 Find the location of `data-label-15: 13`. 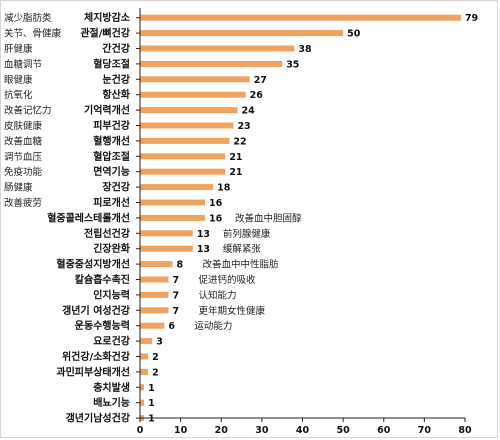

data-label-15: 13 is located at coordinates (203, 249).